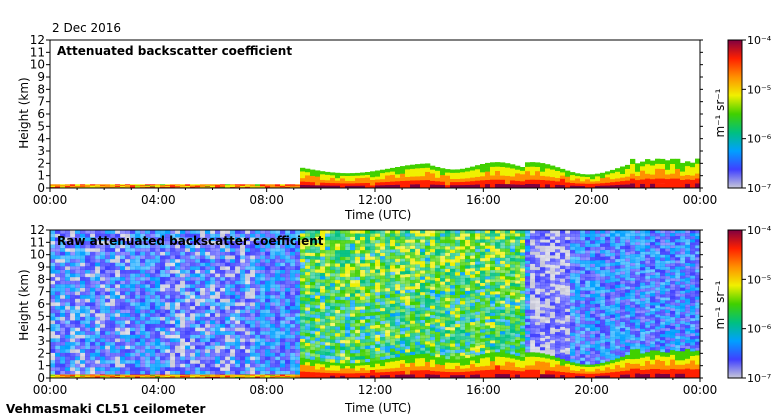 The width and height of the screenshot is (780, 420). I want to click on y-tick-label: 6, so click(41, 114).